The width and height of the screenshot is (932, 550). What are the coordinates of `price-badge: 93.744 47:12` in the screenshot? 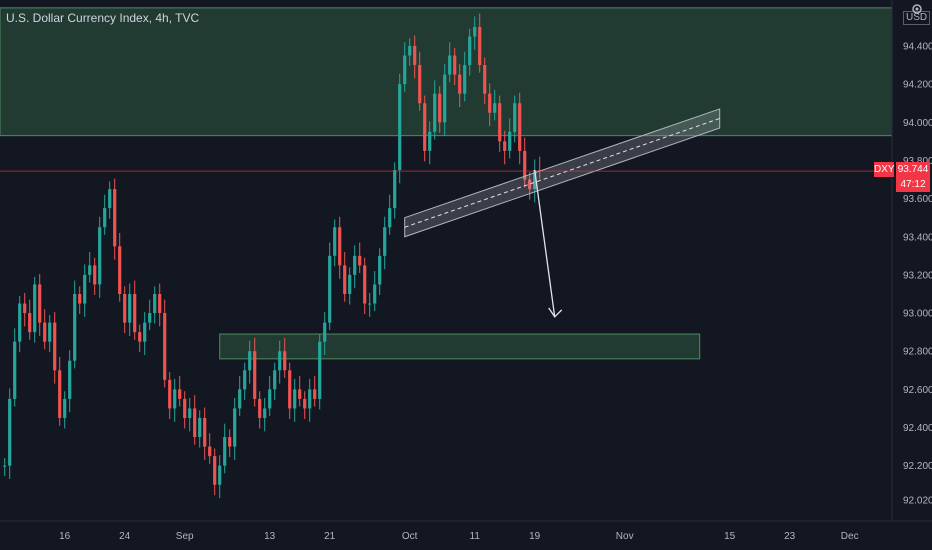 It's located at (913, 177).